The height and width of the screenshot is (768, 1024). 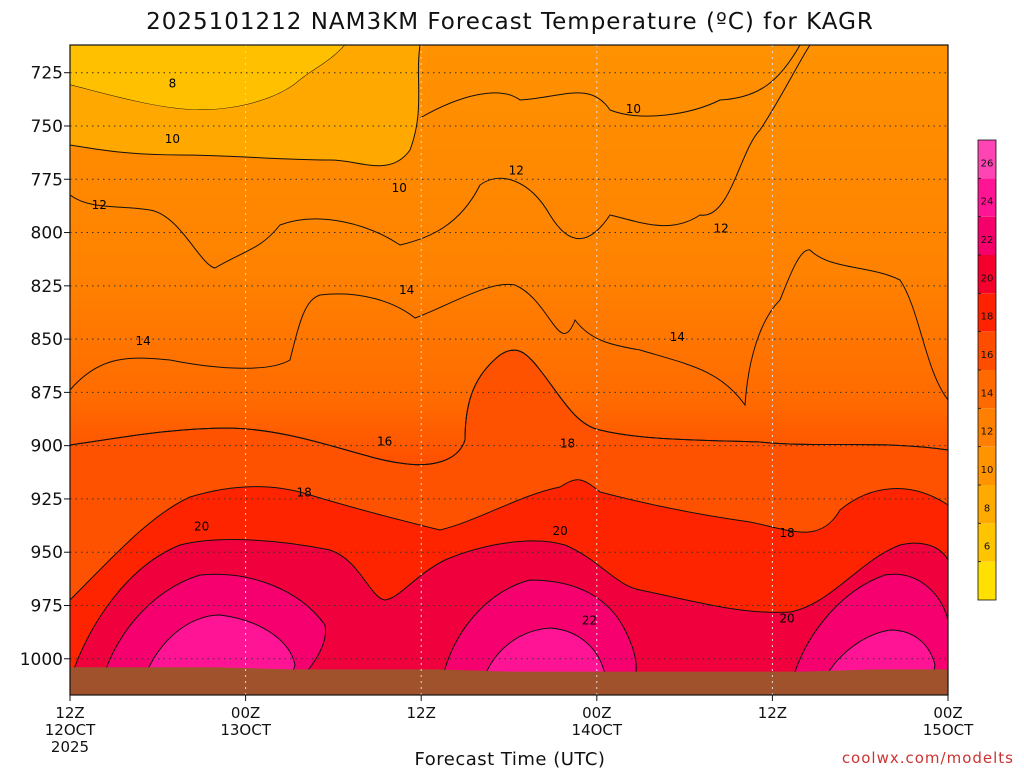 What do you see at coordinates (987, 278) in the screenshot?
I see `colorbar-tick-label: 20` at bounding box center [987, 278].